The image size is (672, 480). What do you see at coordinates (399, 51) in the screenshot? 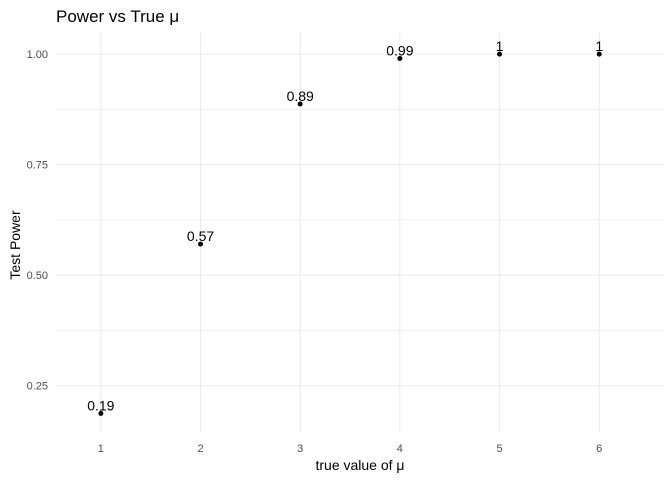
I see `data-label: 0.99` at bounding box center [399, 51].